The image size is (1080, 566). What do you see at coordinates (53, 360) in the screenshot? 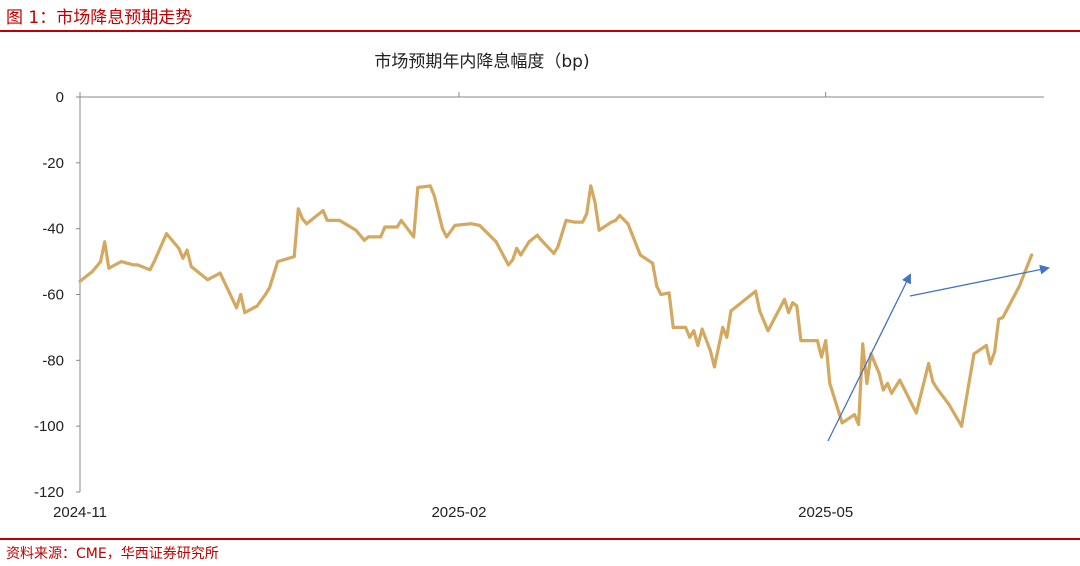
I see `y-tick-label: -80` at bounding box center [53, 360].